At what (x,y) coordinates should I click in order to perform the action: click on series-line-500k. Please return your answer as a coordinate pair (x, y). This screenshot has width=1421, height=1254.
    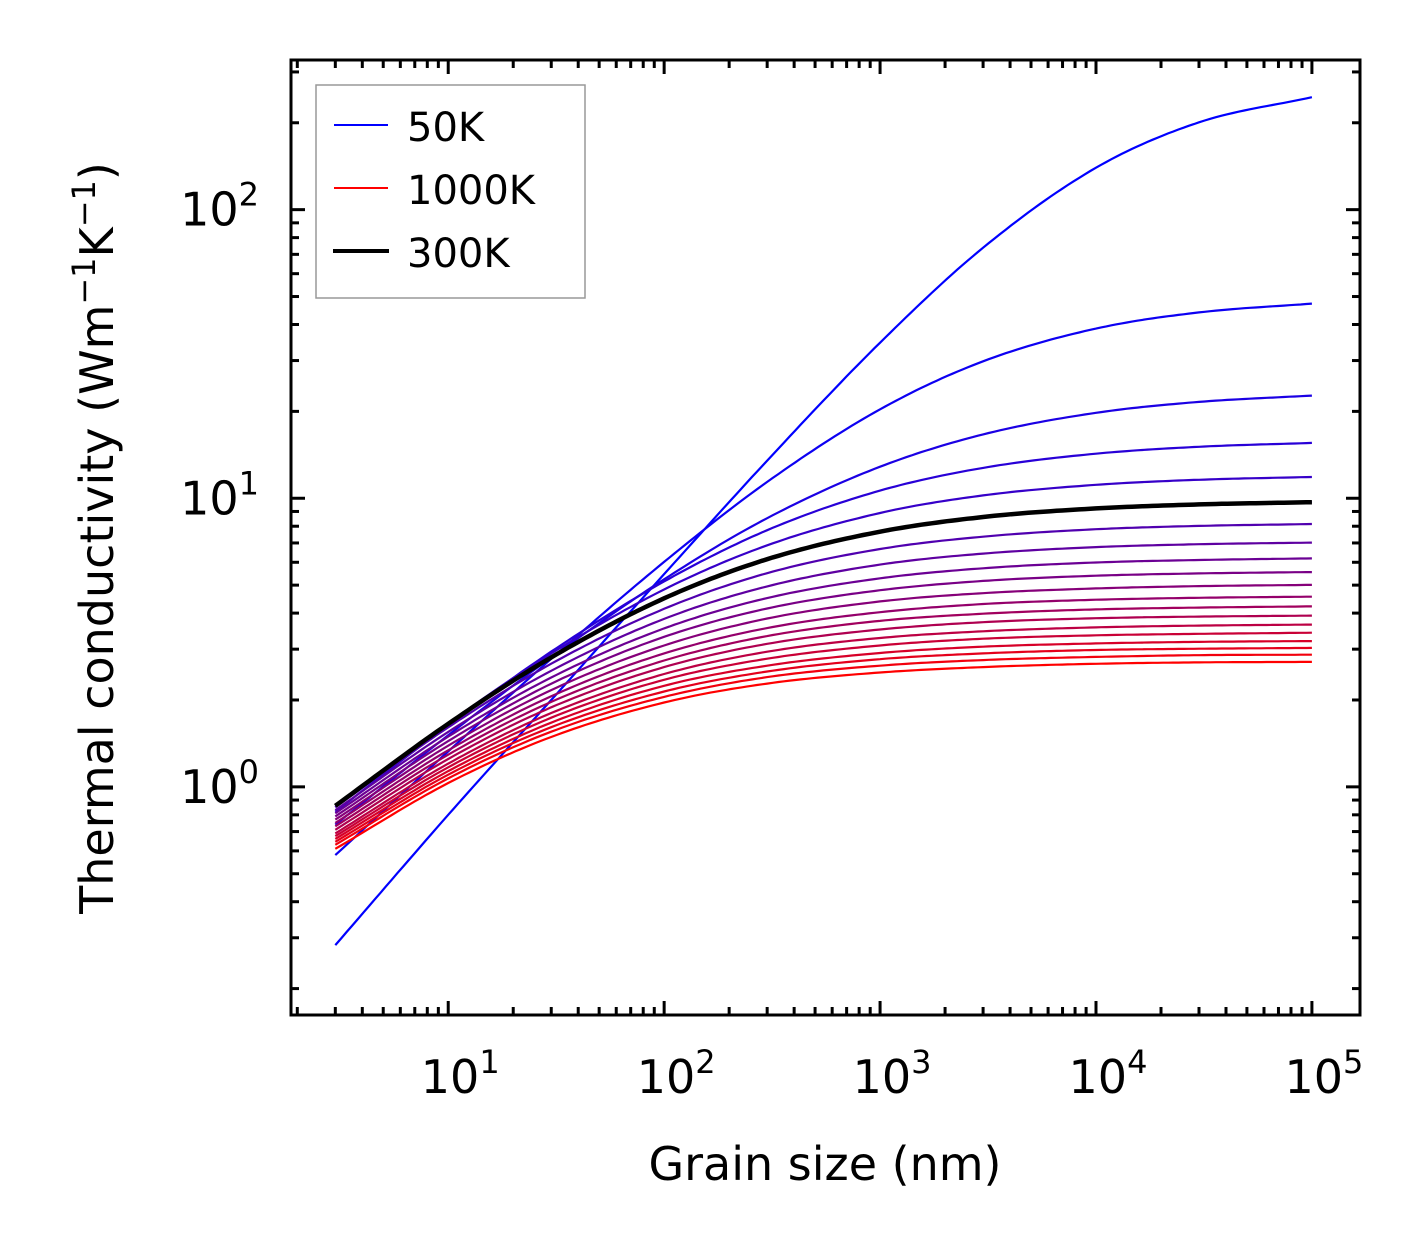
    Looking at the image, I should click on (823, 694).